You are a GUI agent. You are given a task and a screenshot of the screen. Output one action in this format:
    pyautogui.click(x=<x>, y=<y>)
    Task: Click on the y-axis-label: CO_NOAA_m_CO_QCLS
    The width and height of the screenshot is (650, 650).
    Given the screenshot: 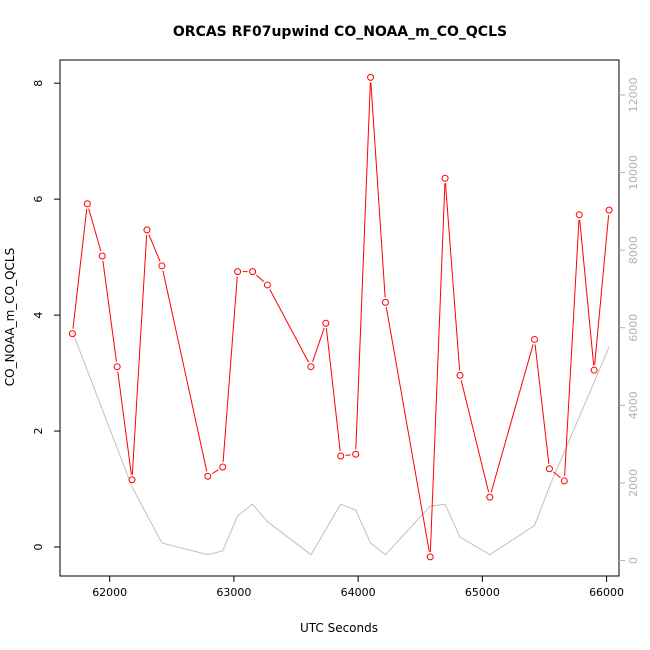 What is the action you would take?
    pyautogui.click(x=10, y=317)
    